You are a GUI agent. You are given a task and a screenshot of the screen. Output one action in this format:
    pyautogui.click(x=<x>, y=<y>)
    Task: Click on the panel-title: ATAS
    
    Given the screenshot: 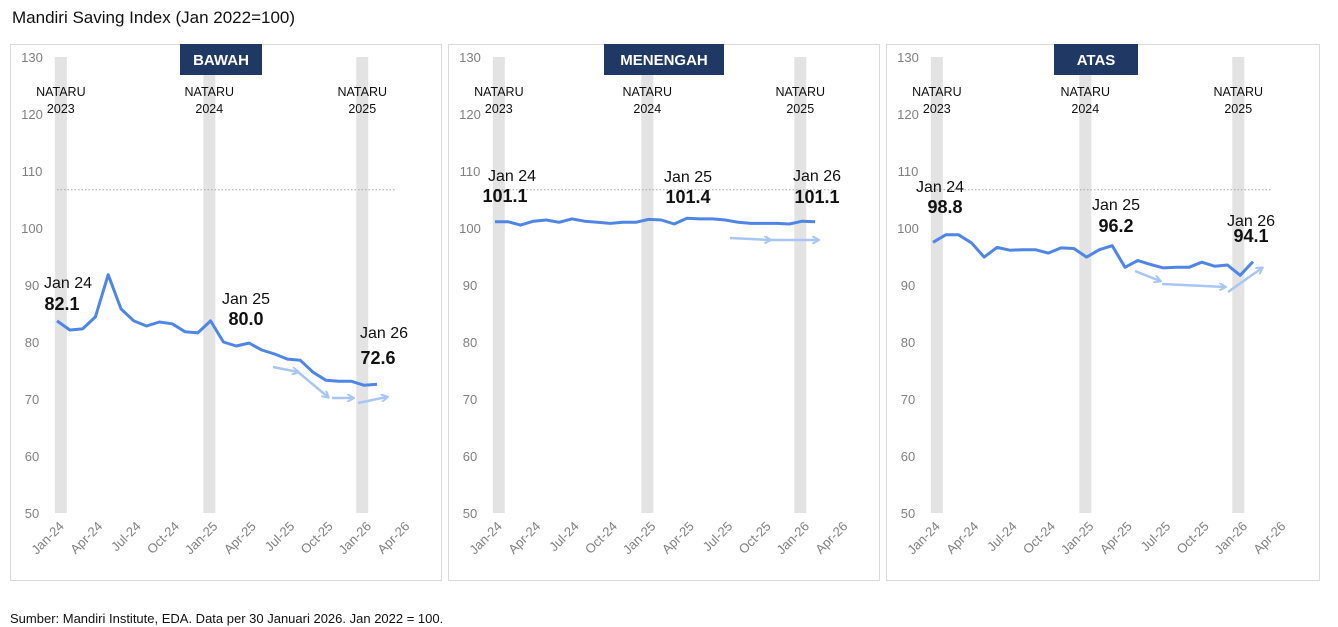 What is the action you would take?
    pyautogui.click(x=1096, y=60)
    